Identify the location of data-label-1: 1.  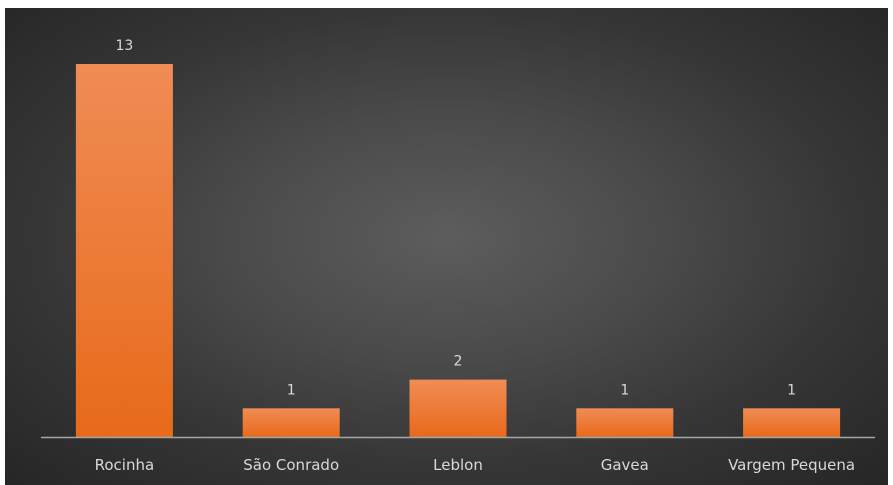
(291, 390).